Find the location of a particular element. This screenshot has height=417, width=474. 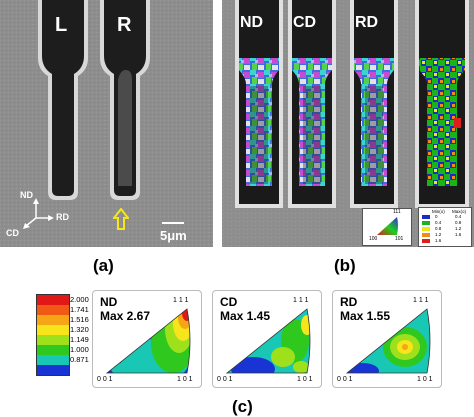

legend-min-value: 1.6 is located at coordinates (438, 240).